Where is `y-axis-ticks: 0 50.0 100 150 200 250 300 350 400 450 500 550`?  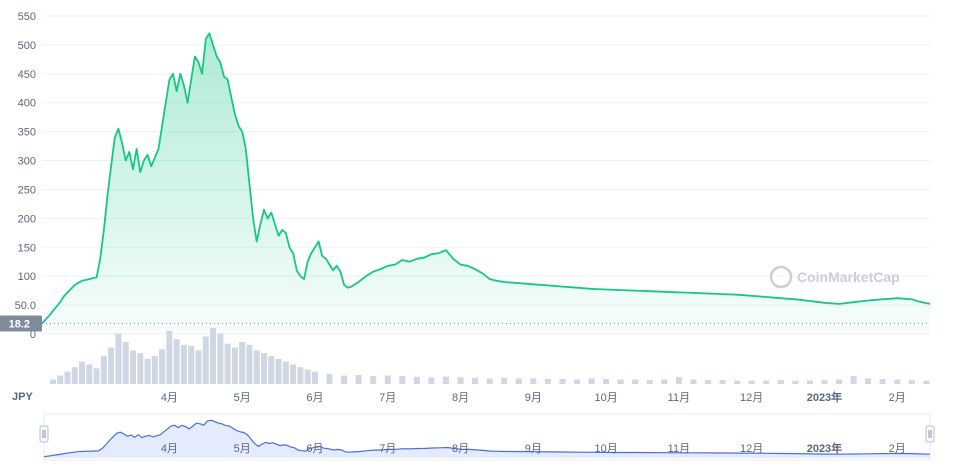
y-axis-ticks: 0 50.0 100 150 200 250 300 350 400 450 500 550 is located at coordinates (25, 176).